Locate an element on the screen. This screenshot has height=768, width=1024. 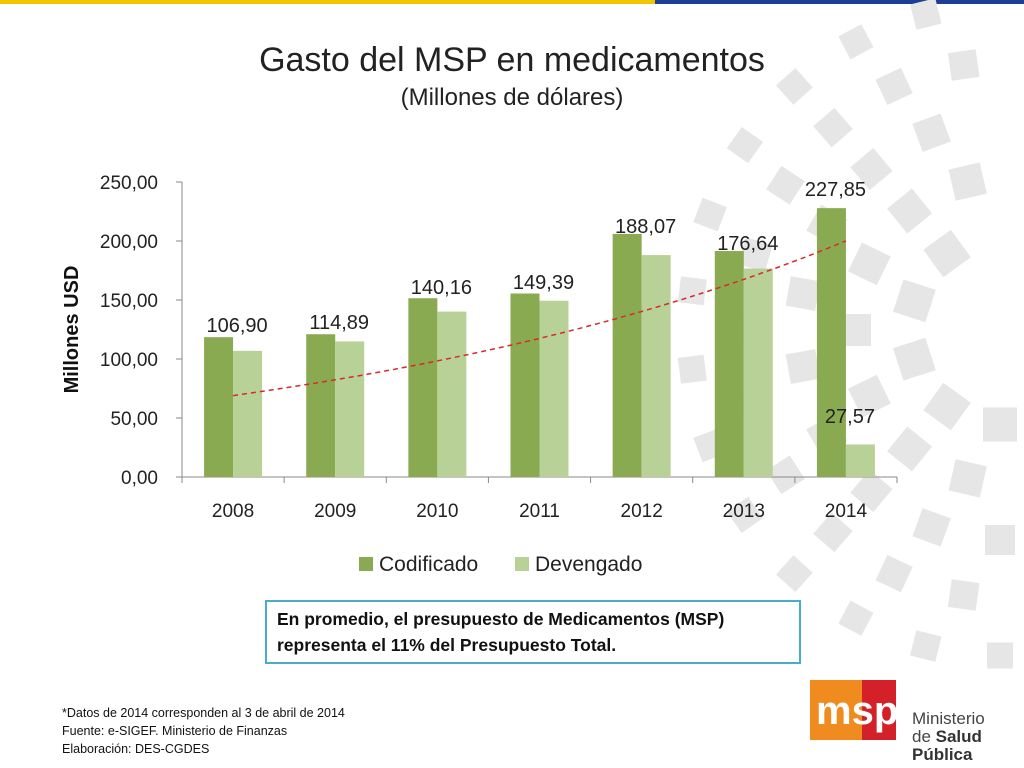
legend-swatch-codificado is located at coordinates (366, 564).